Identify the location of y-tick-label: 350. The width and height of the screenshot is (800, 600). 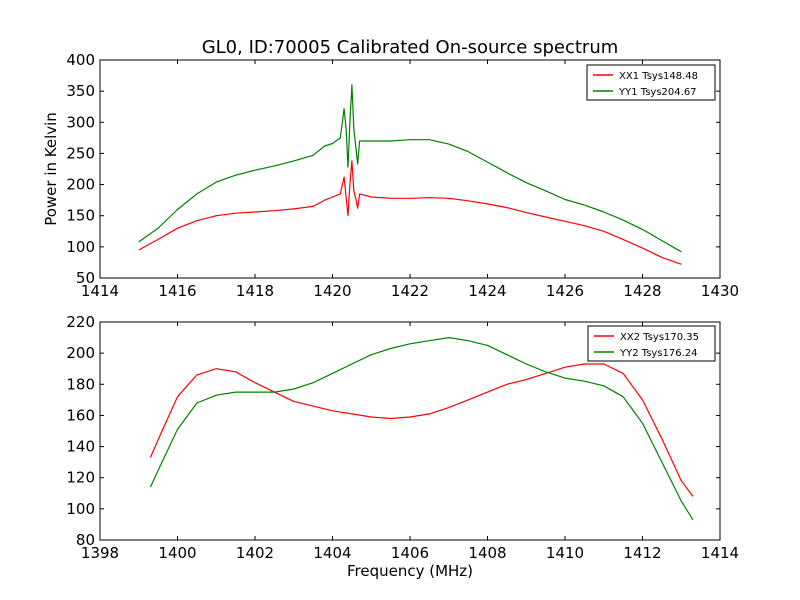
(80, 91).